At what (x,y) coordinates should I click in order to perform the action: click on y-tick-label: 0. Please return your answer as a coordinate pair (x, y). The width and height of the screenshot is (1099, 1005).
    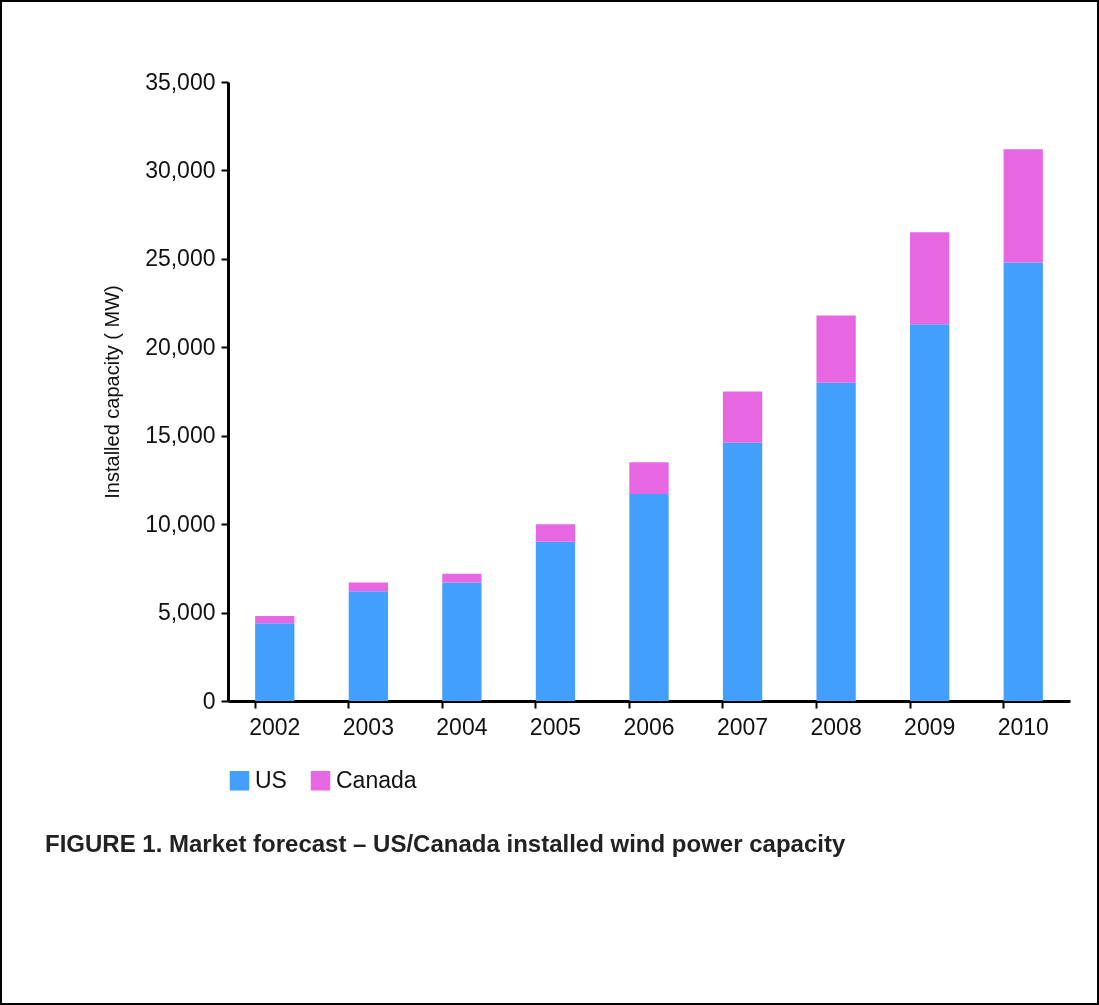
    Looking at the image, I should click on (209, 700).